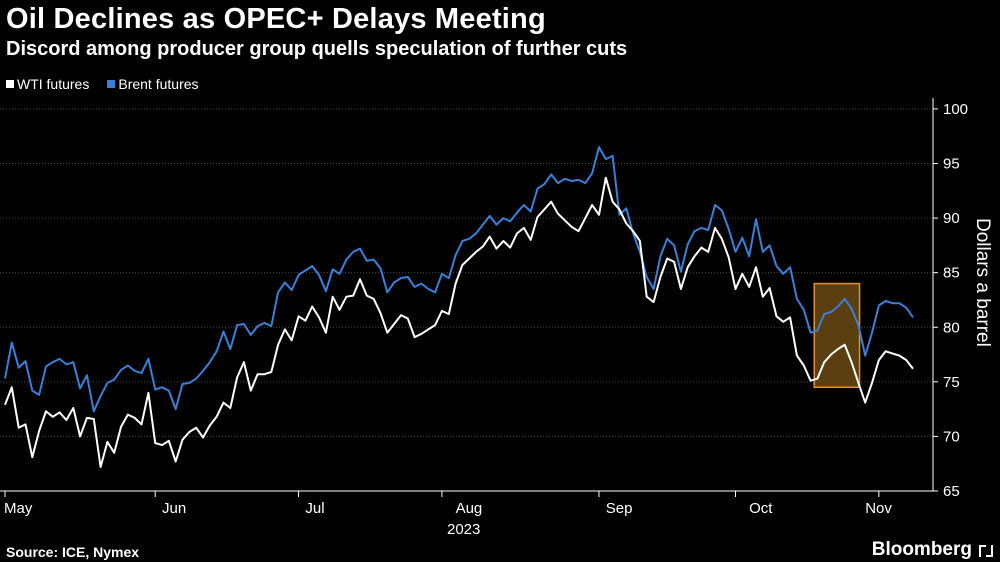 This screenshot has height=562, width=1000. I want to click on x-year-label: 2023, so click(463, 529).